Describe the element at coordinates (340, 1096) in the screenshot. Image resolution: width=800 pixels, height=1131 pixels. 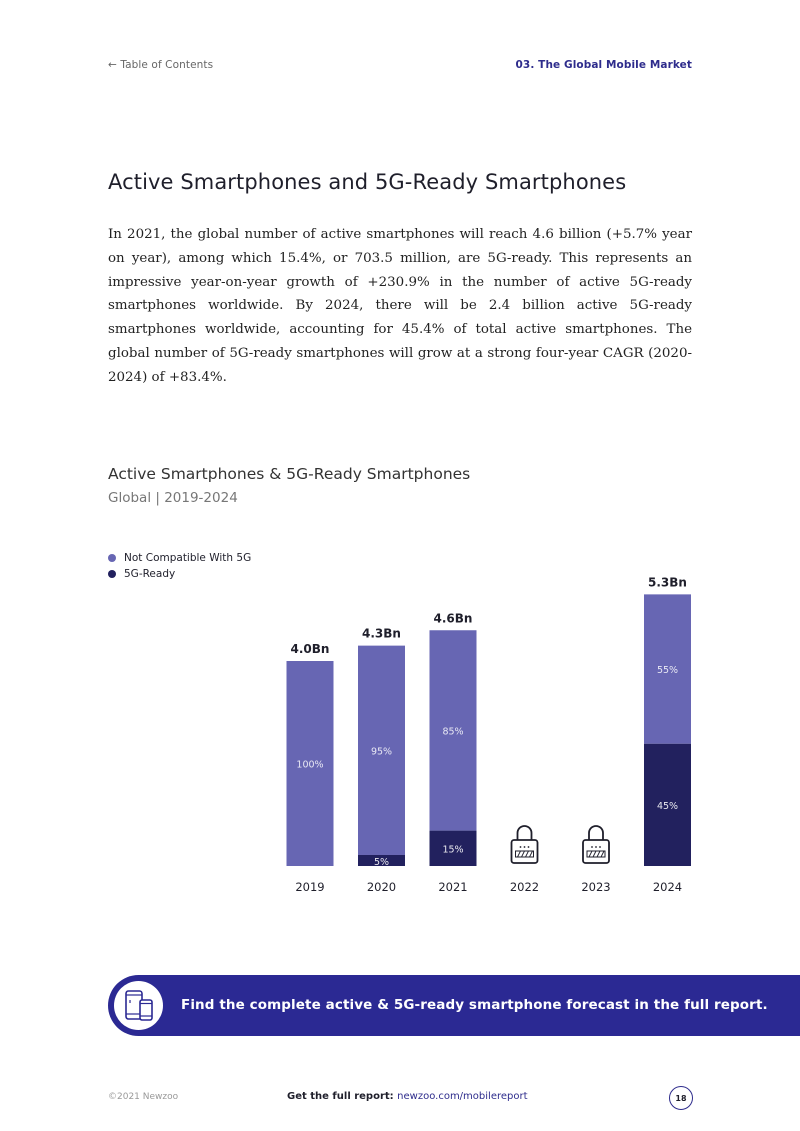
I see `footer-report-label: Get the full report:` at that location.